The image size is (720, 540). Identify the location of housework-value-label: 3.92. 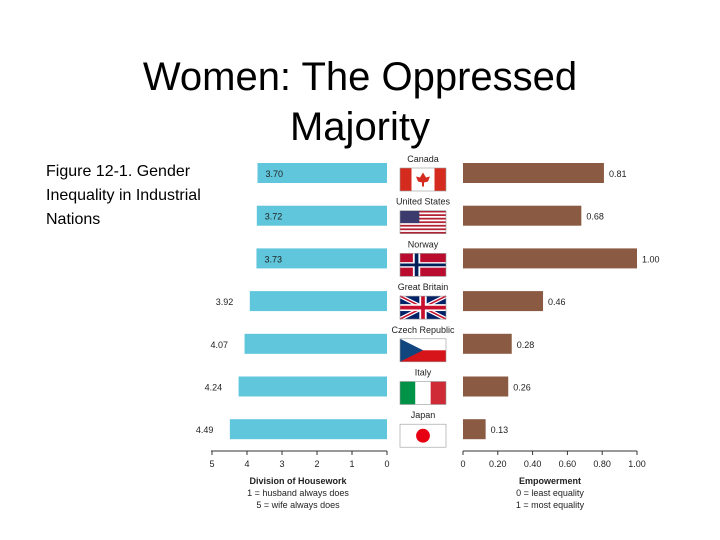
(225, 302).